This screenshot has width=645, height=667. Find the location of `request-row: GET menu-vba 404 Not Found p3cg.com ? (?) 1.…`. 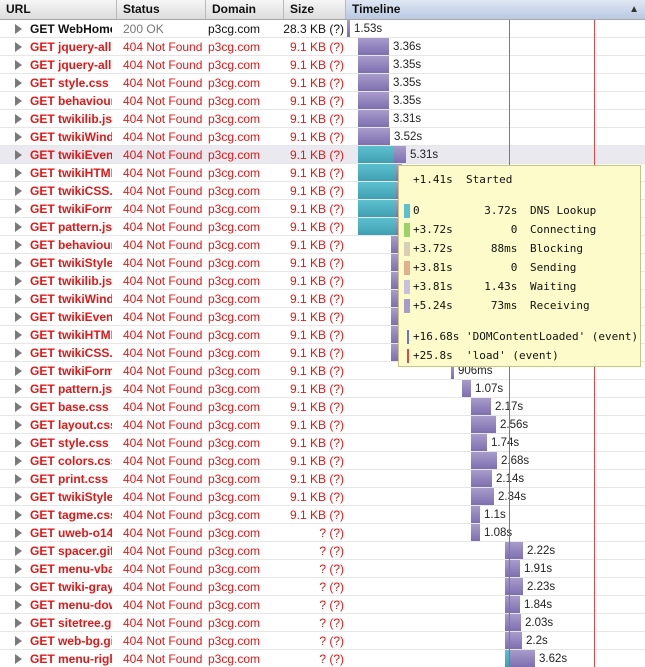

request-row: GET menu-vba 404 Not Found p3cg.com ? (?) 1.… is located at coordinates (322, 569).